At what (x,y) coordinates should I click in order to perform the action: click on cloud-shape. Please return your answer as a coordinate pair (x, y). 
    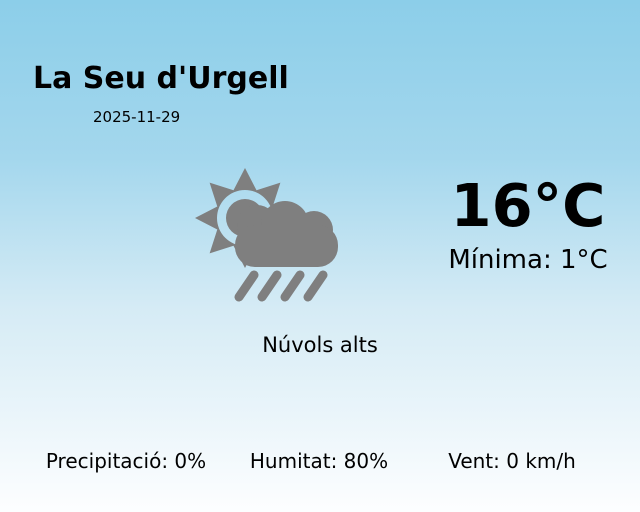
    Looking at the image, I should click on (286, 234).